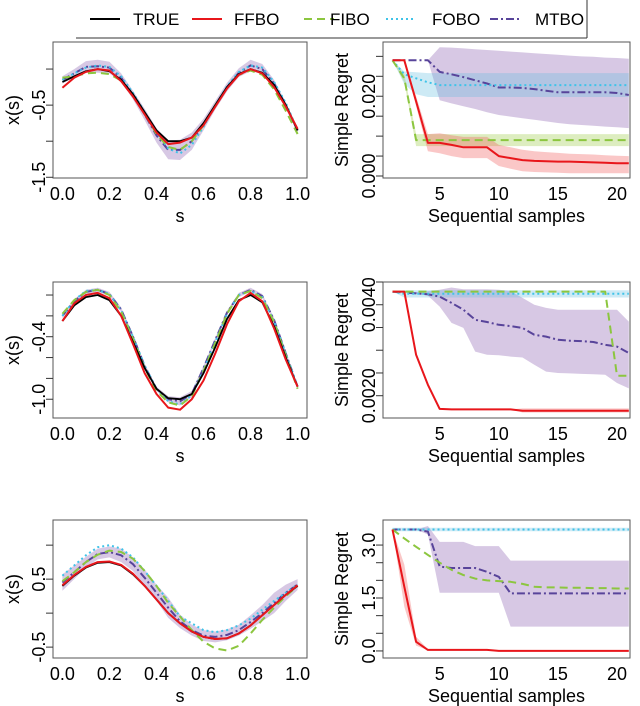 The height and width of the screenshot is (706, 640). I want to click on y-tick-label: 0.0020, so click(369, 395).